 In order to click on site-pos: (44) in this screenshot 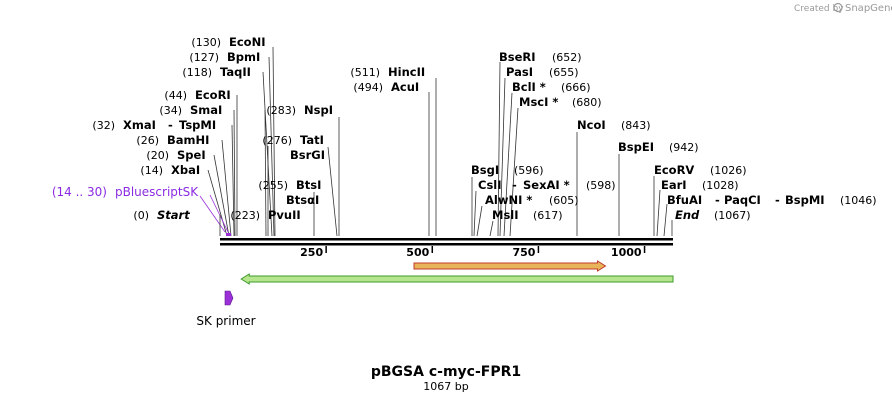, I will do `click(175, 95)`.